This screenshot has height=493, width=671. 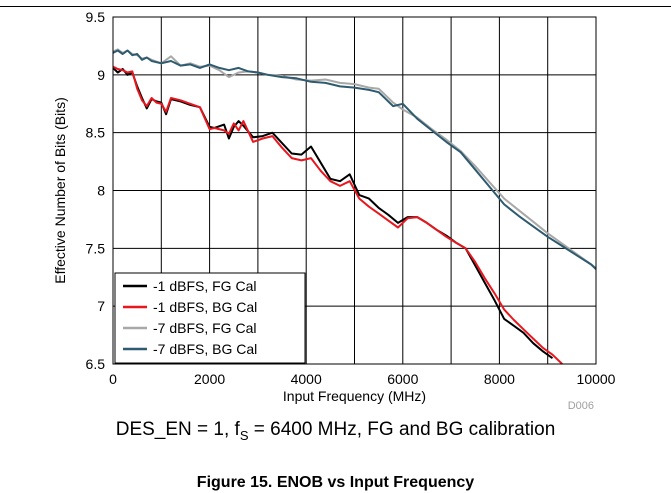 What do you see at coordinates (101, 75) in the screenshot?
I see `y-tick-label: 9` at bounding box center [101, 75].